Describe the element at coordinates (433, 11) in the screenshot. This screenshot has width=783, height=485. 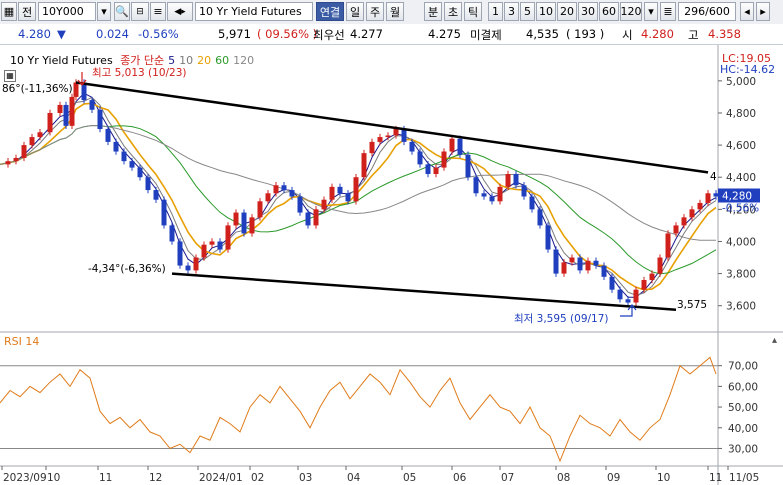
I see `tab-minute: 분` at that location.